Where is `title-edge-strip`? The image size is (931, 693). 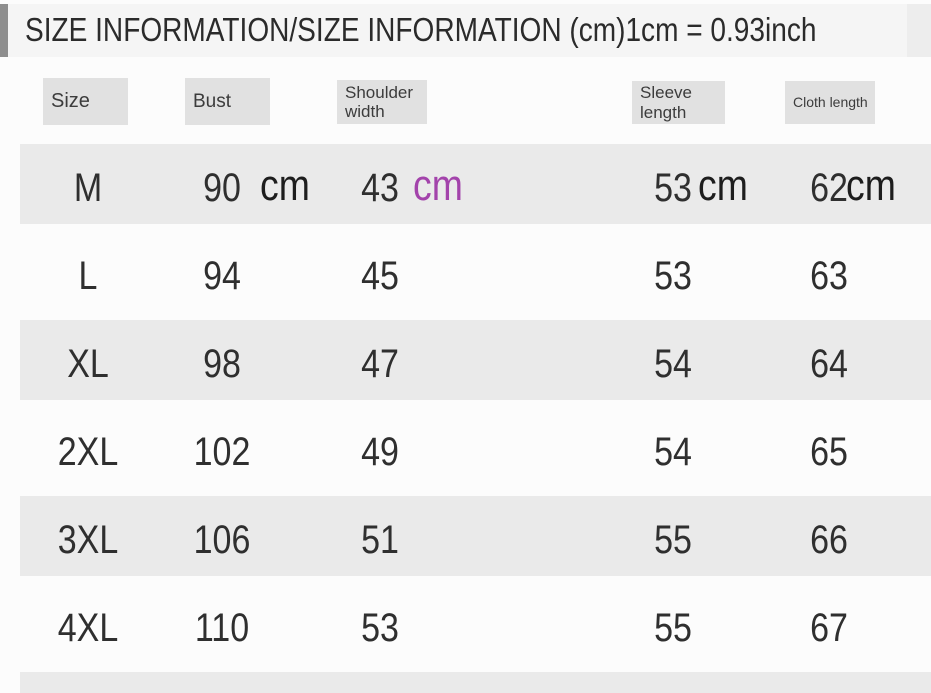
title-edge-strip is located at coordinates (4, 30).